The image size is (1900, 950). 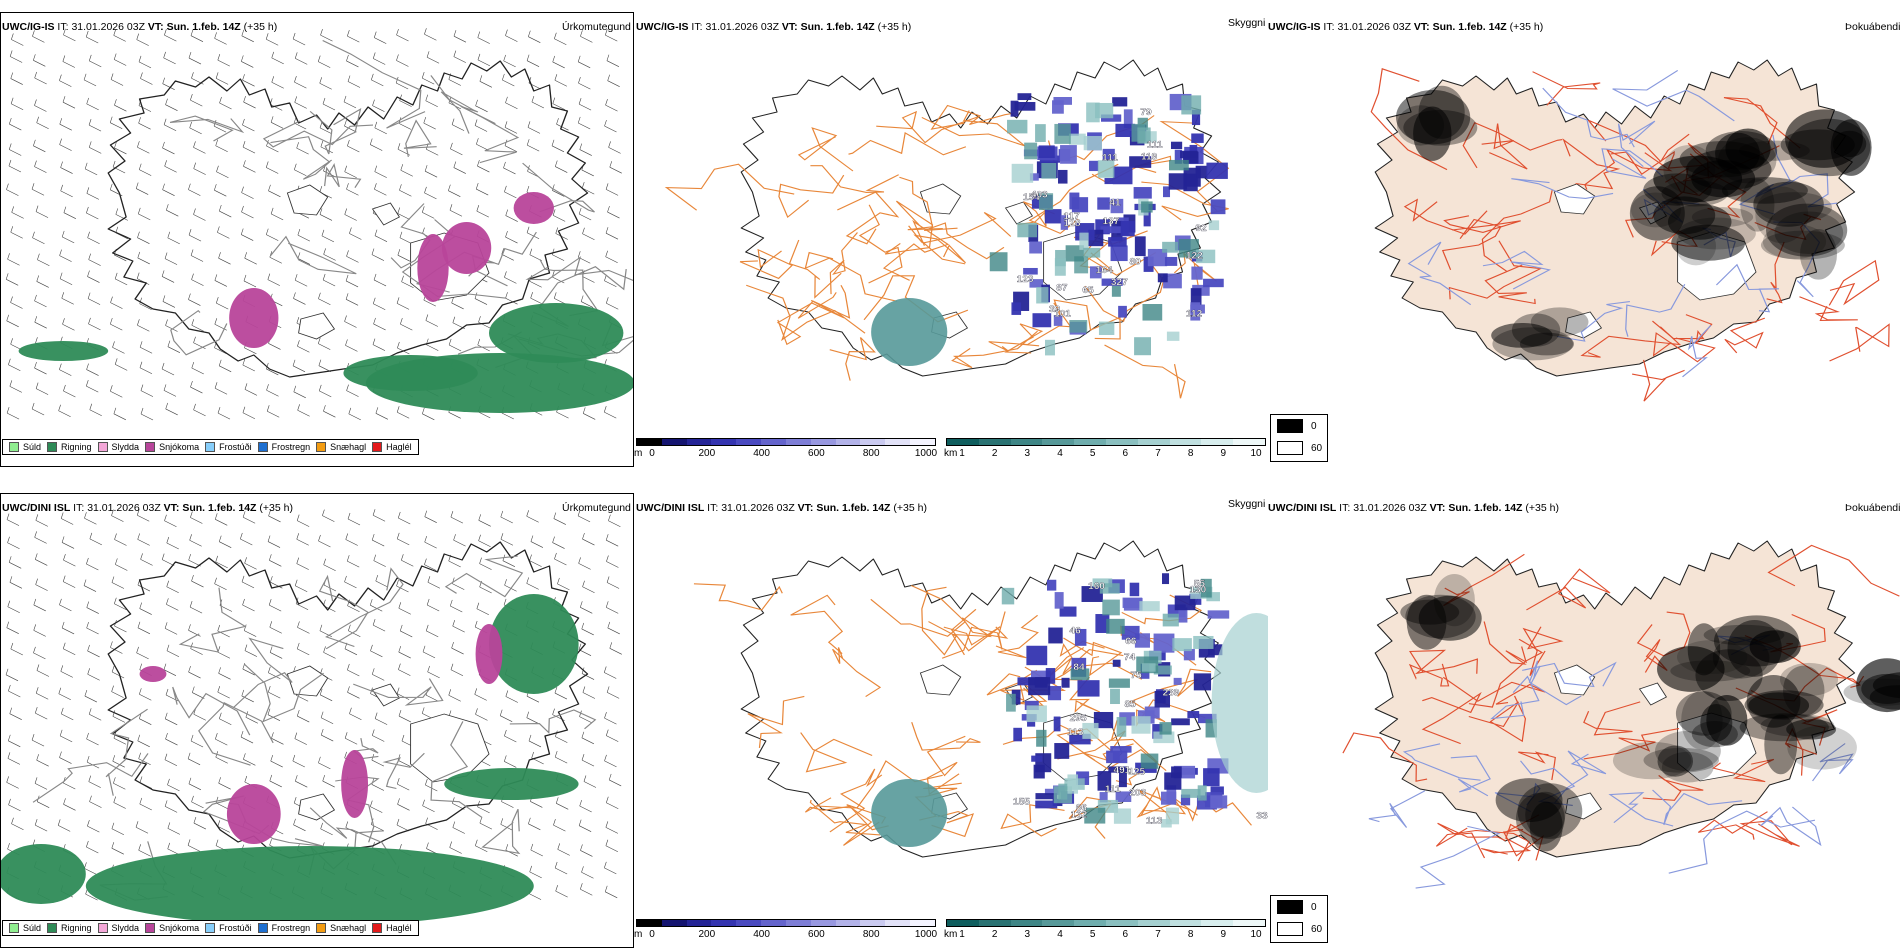 I want to click on colorbar-unit: km, so click(x=951, y=934).